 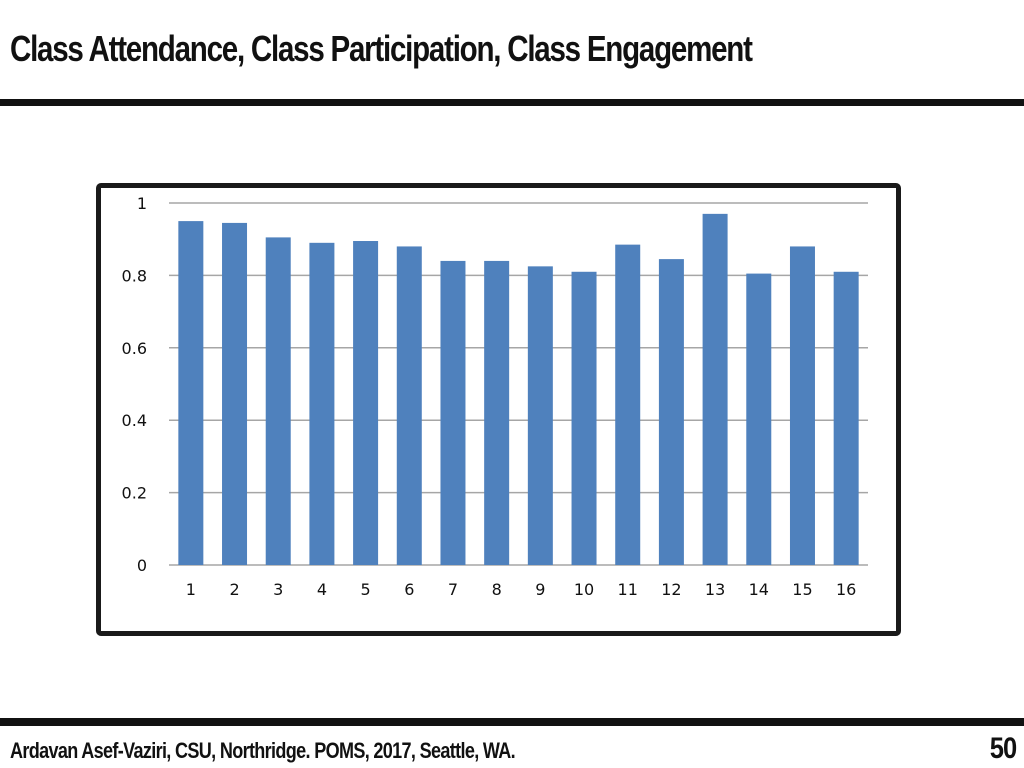 I want to click on x-axis-tick-labels: 1 2 3 4 5 6 7 8 9 10 11 12 13 14 15 16, so click(x=521, y=589).